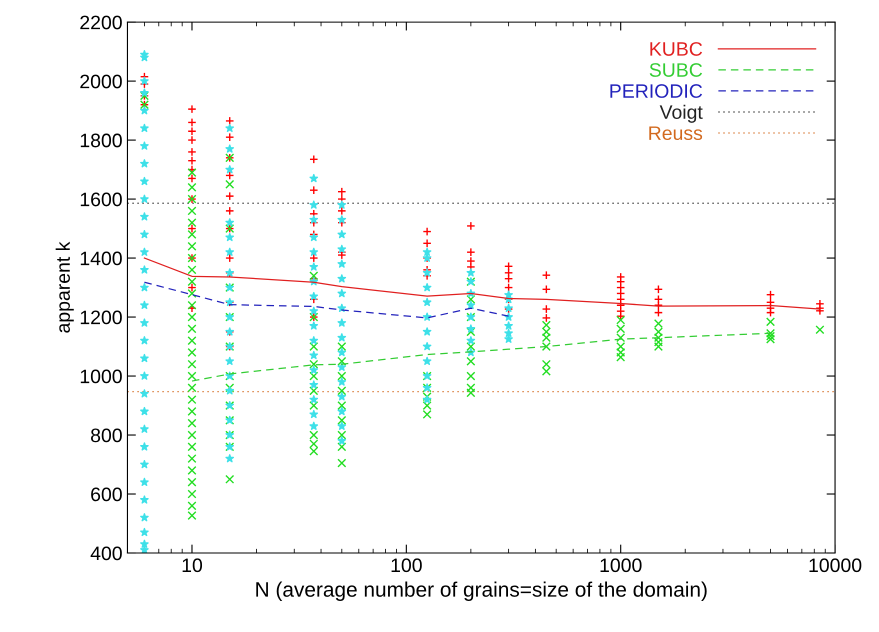 This screenshot has height=632, width=879. Describe the element at coordinates (192, 565) in the screenshot. I see `x-tick-label: 10` at that location.